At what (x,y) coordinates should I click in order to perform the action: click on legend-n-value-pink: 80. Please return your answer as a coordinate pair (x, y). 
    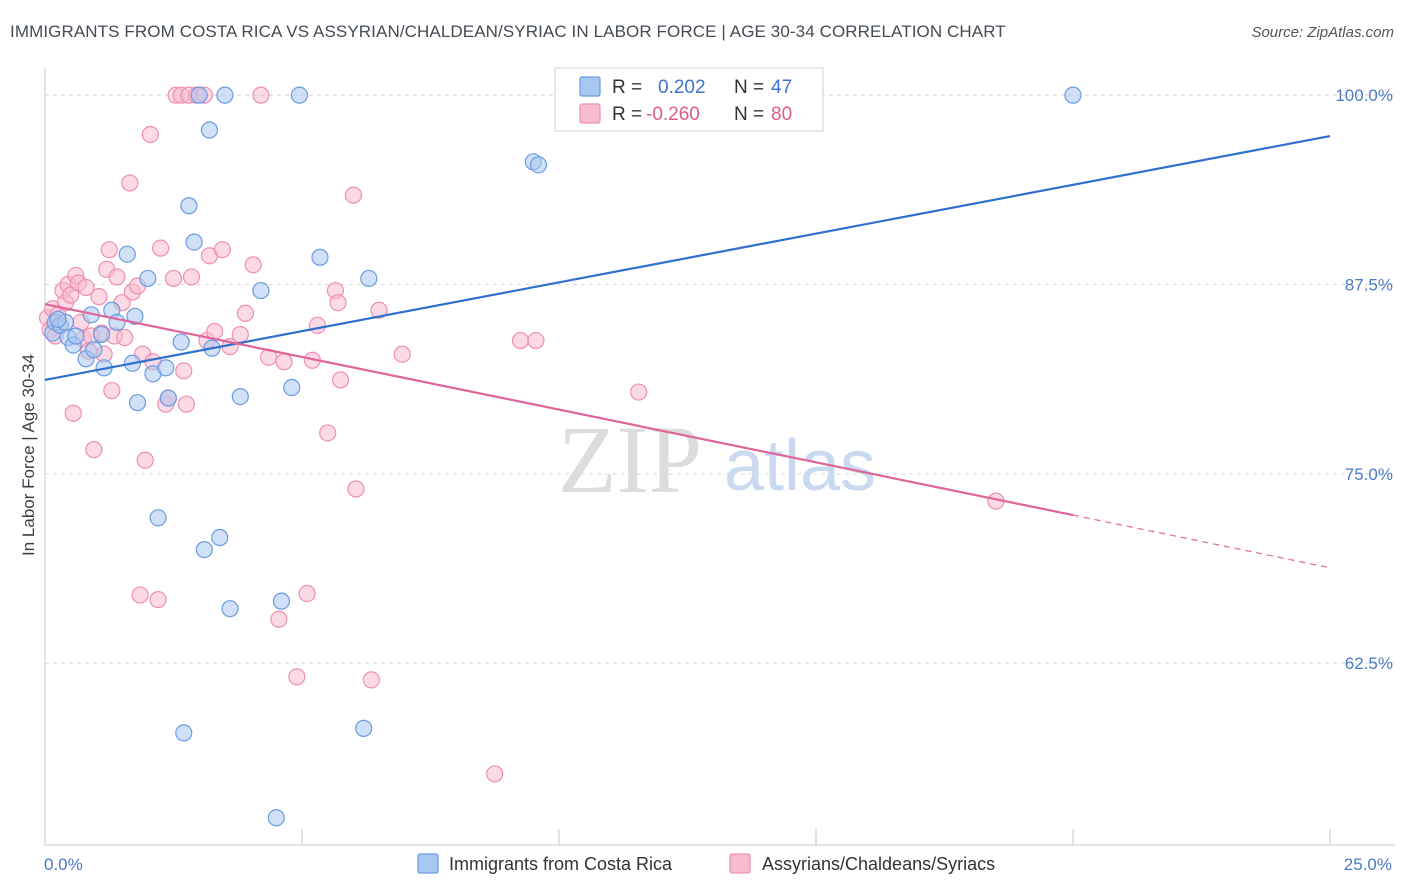
    Looking at the image, I should click on (781, 114).